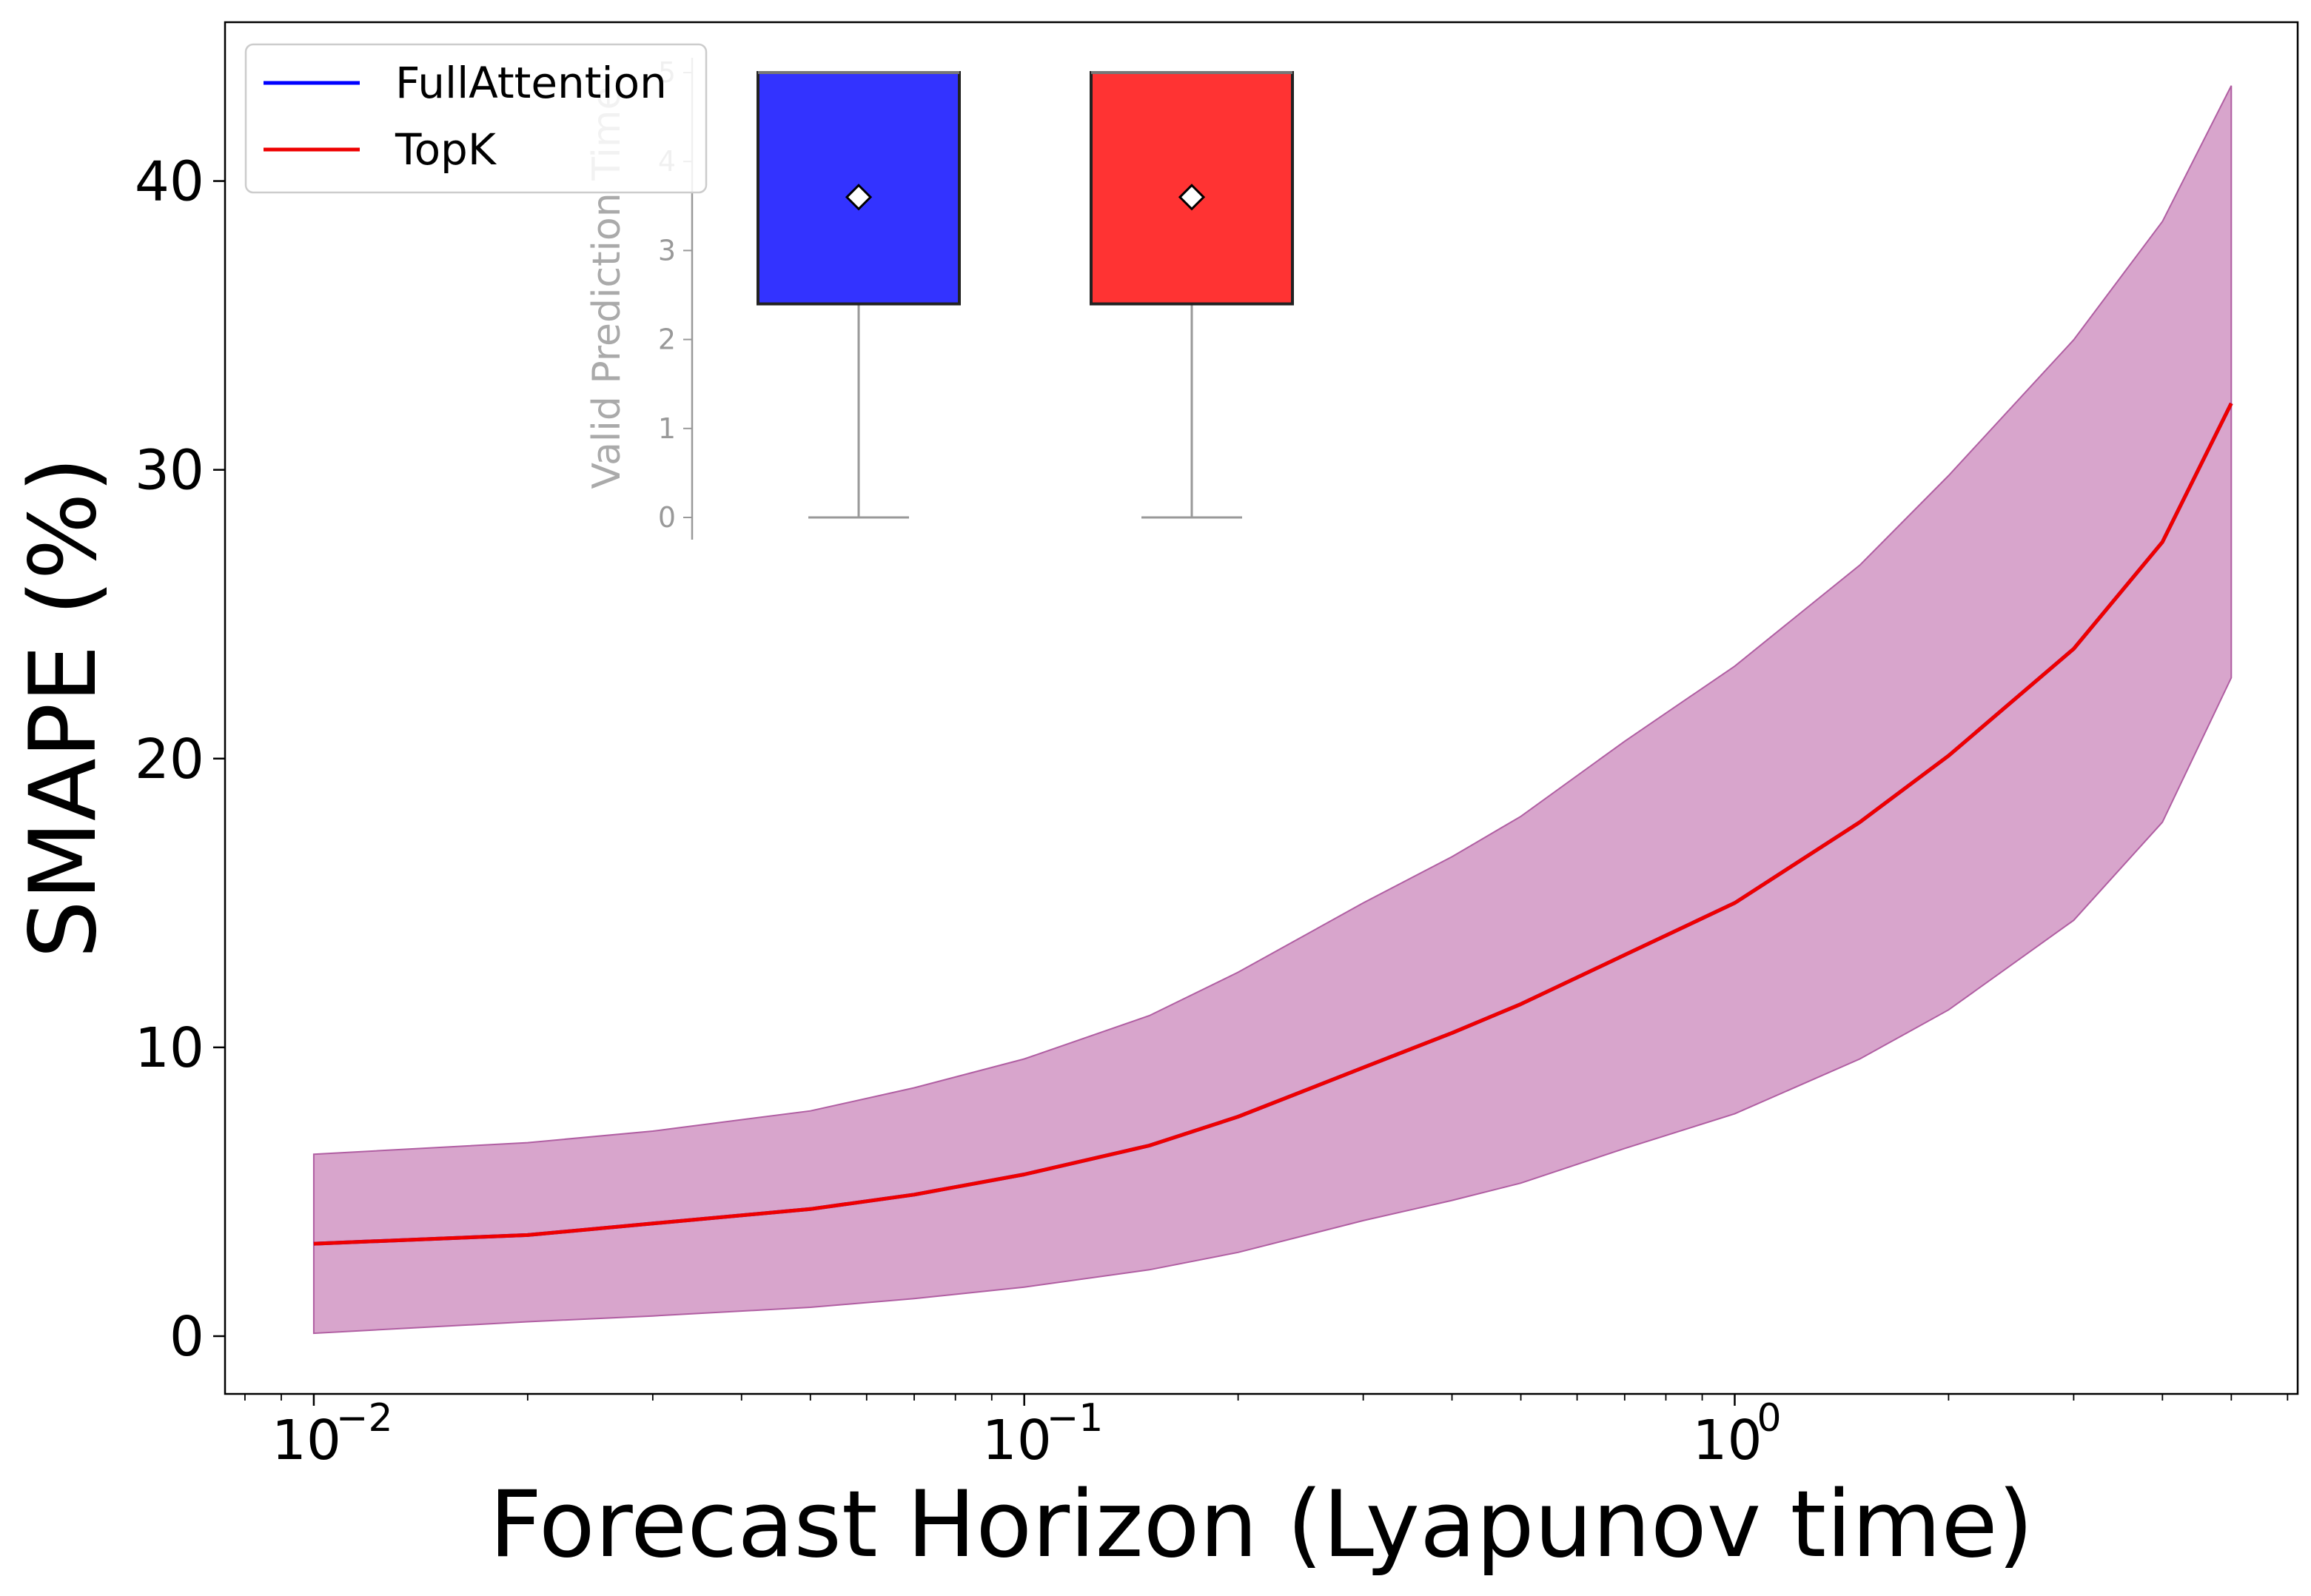  I want to click on inset-y-tick-label: 2, so click(667, 339).